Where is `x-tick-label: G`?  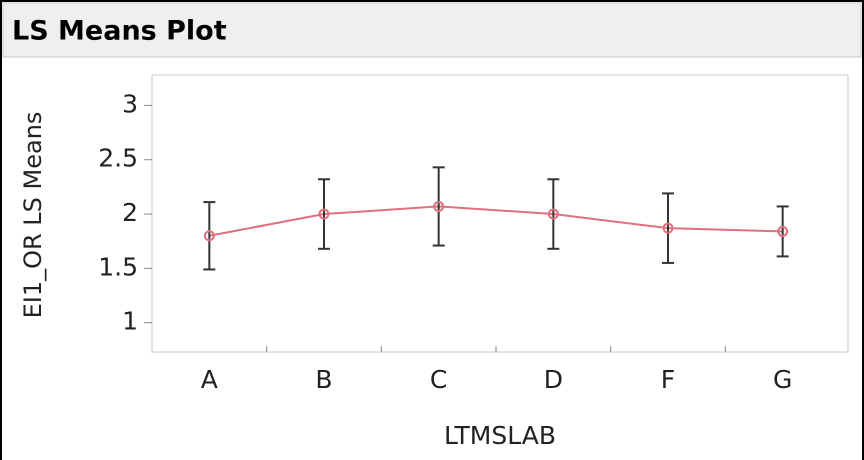
x-tick-label: G is located at coordinates (782, 379).